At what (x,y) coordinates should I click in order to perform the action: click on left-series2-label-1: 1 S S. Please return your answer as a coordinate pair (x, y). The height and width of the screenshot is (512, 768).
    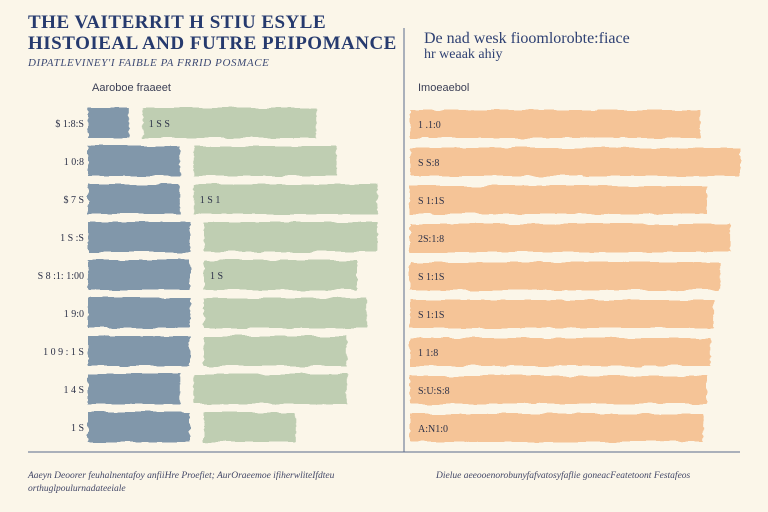
    Looking at the image, I should click on (159, 124).